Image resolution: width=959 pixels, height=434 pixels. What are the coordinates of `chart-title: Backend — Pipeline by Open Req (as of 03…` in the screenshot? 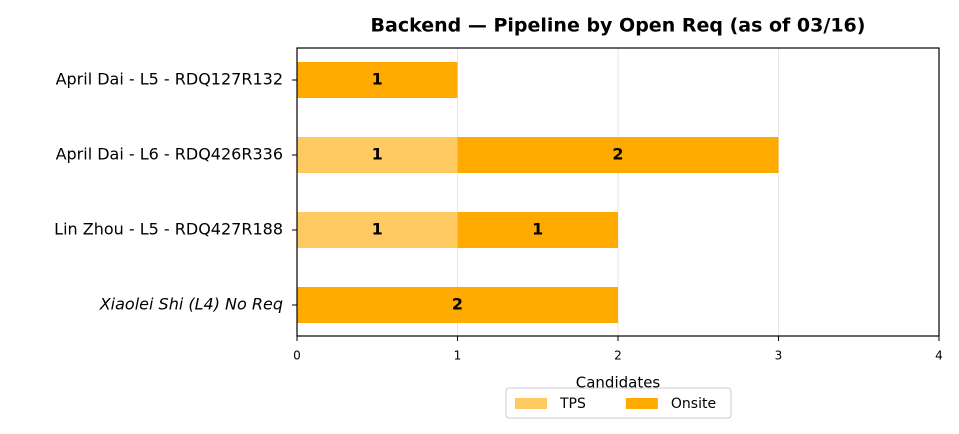 It's located at (618, 26).